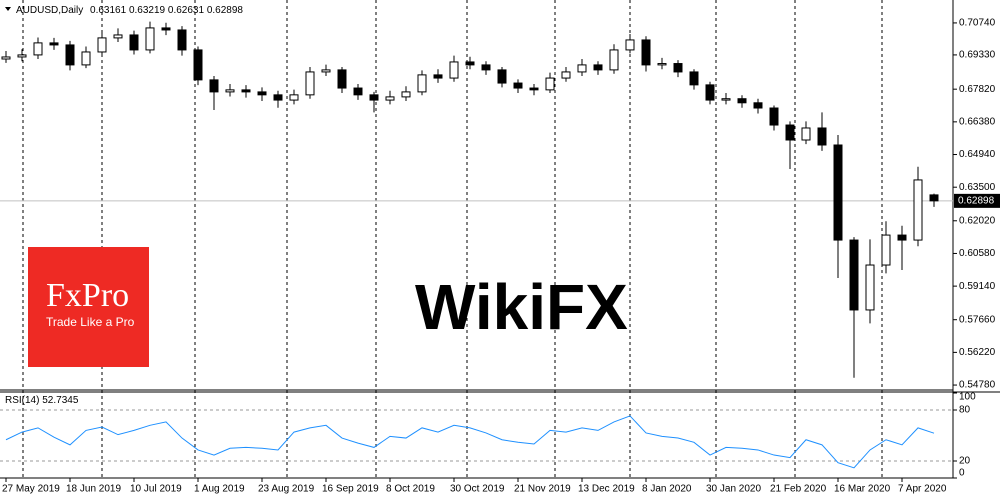 Image resolution: width=1000 pixels, height=500 pixels. Describe the element at coordinates (286, 489) in the screenshot. I see `x-tick-label: 23 Aug 2019` at that location.